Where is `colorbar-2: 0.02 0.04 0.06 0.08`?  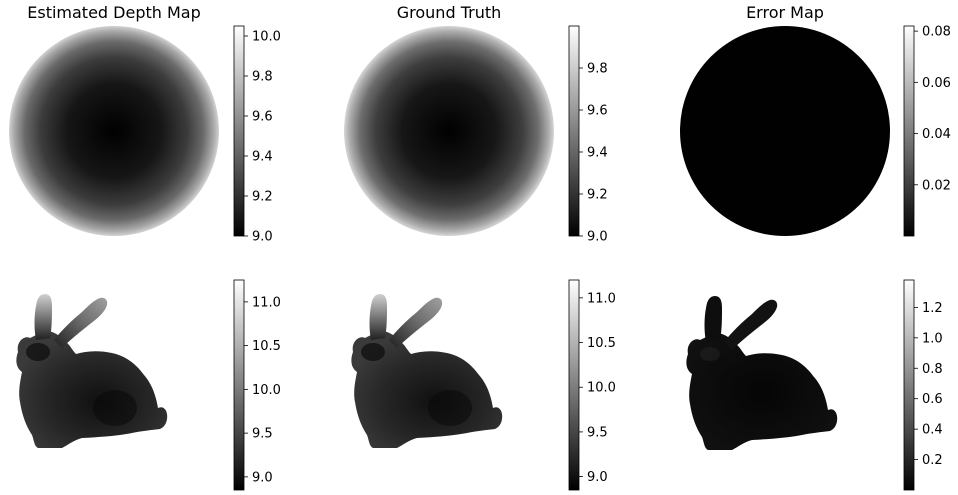 colorbar-2: 0.02 0.04 0.06 0.08 is located at coordinates (927, 131).